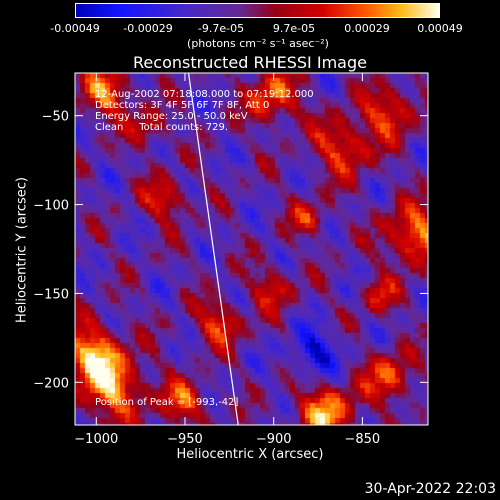 This screenshot has width=500, height=500. I want to click on x-tick-label: −850, so click(363, 439).